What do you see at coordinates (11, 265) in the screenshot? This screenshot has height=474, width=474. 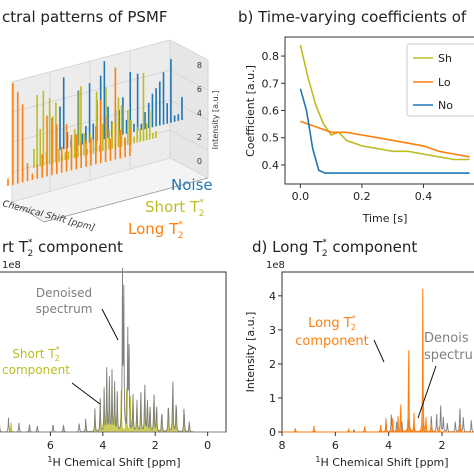 I see `panel-c-scale-label: 1e8` at bounding box center [11, 265].